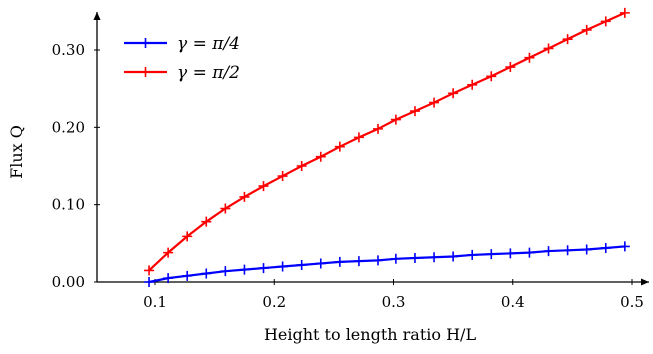 The width and height of the screenshot is (653, 354). What do you see at coordinates (16, 152) in the screenshot?
I see `y-axis-label: Flux Q` at bounding box center [16, 152].